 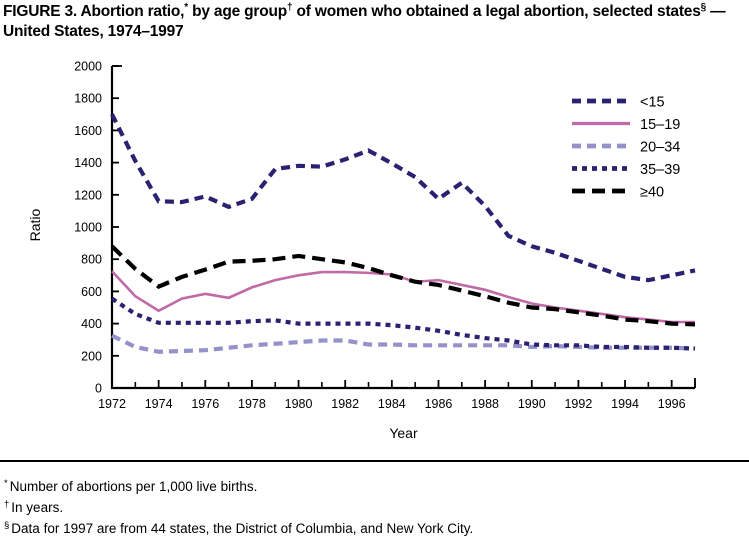 I want to click on x-tick-label: 1992, so click(x=578, y=404).